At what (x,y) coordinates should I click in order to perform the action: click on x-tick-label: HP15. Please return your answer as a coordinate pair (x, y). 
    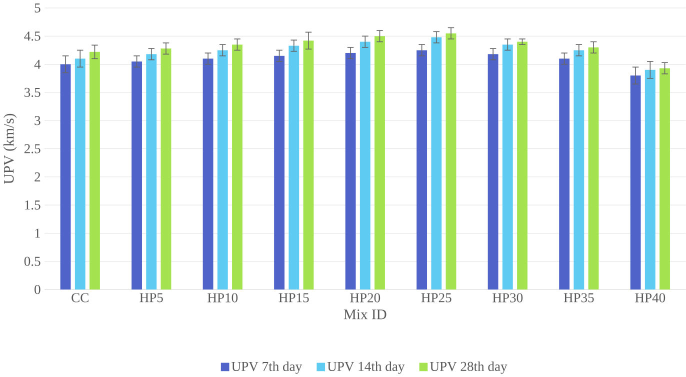
    Looking at the image, I should click on (293, 297).